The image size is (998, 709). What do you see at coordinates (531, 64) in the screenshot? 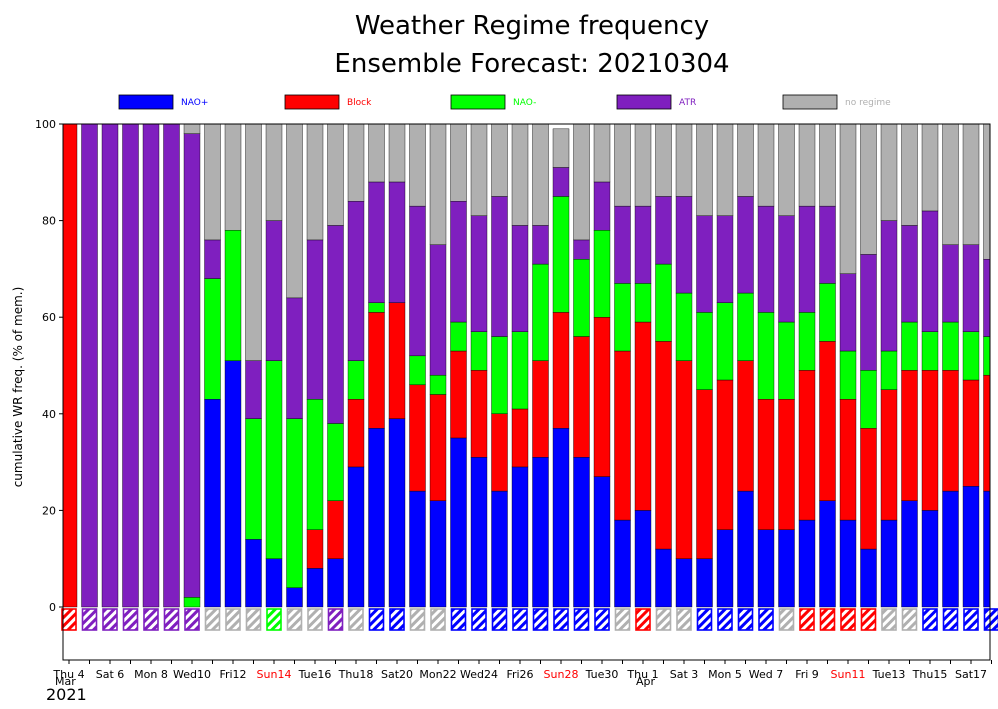
I see `chart-subtitle: Ensemble Forecast: 20210304` at bounding box center [531, 64].